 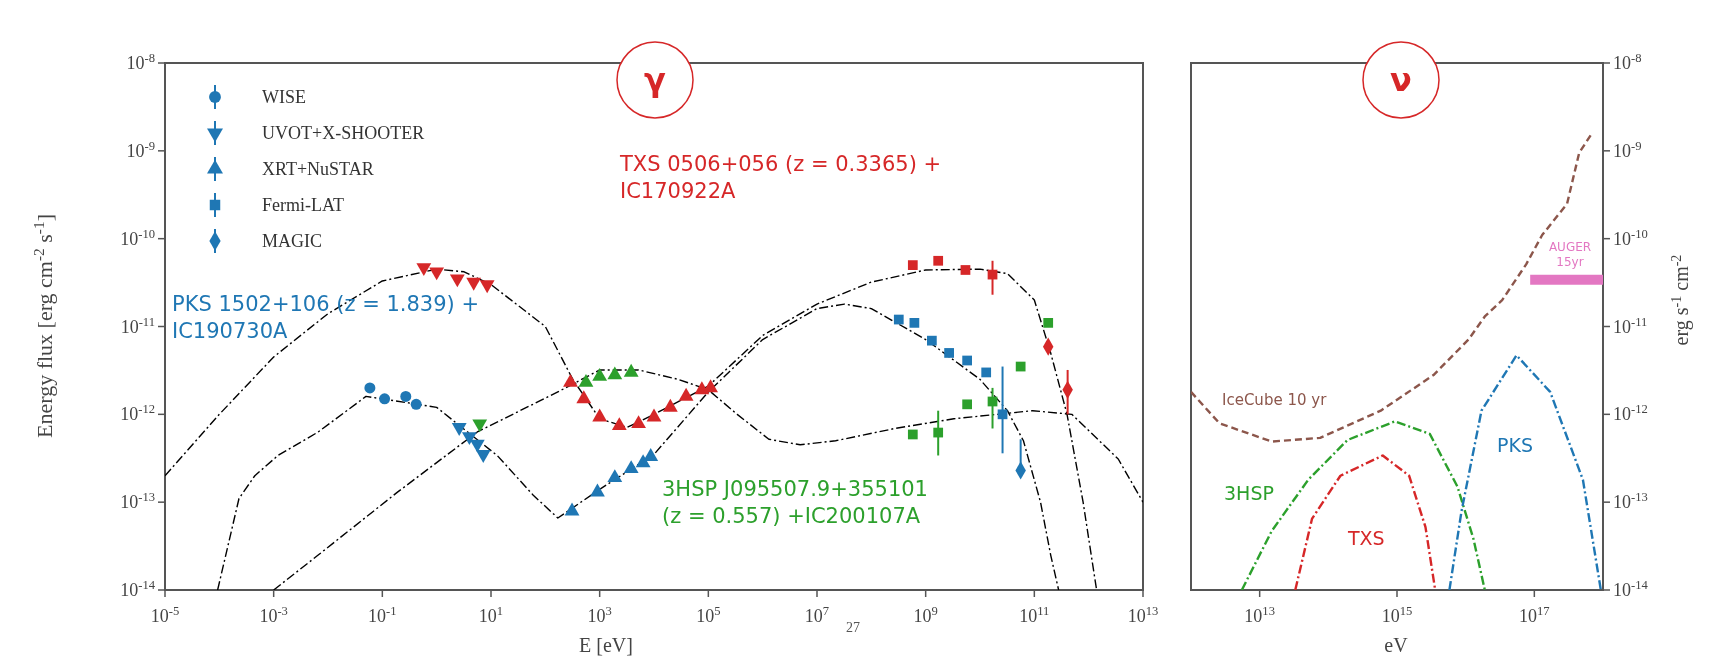 I want to click on annotation: TXS 0506+056 (z = 0.3365) + IC170922A, so click(x=780, y=178).